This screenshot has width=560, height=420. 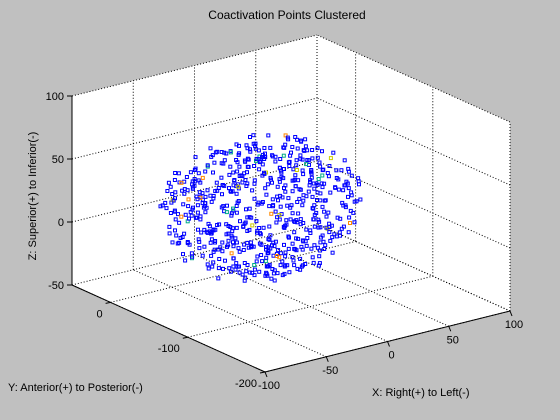 I want to click on x-tick-label: 0, so click(x=391, y=356).